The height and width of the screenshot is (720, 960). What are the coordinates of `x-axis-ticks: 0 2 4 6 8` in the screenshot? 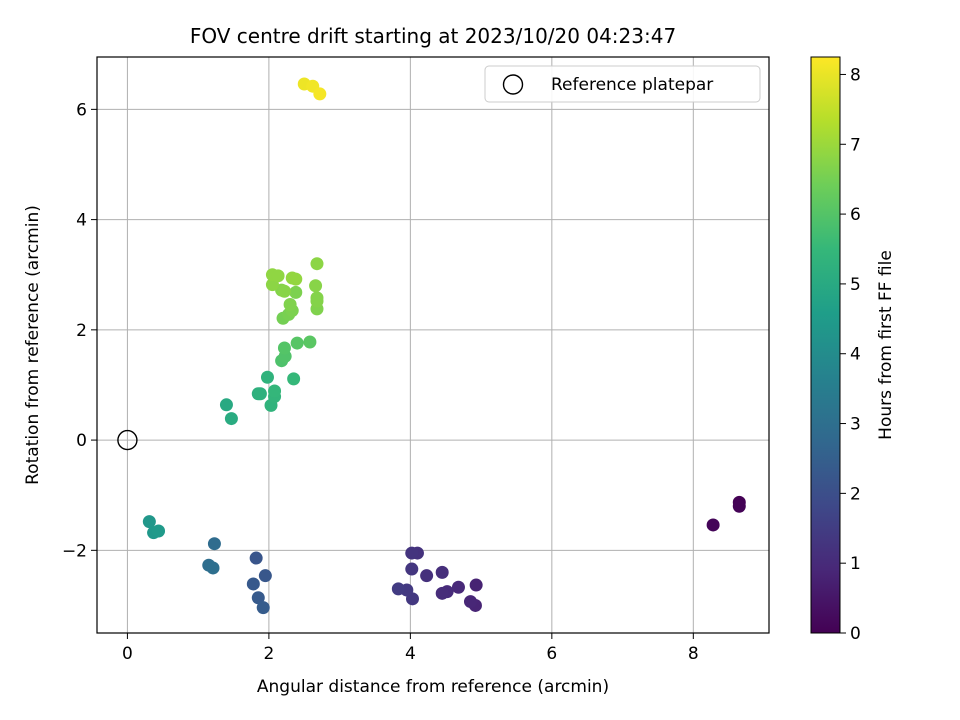 It's located at (410, 648).